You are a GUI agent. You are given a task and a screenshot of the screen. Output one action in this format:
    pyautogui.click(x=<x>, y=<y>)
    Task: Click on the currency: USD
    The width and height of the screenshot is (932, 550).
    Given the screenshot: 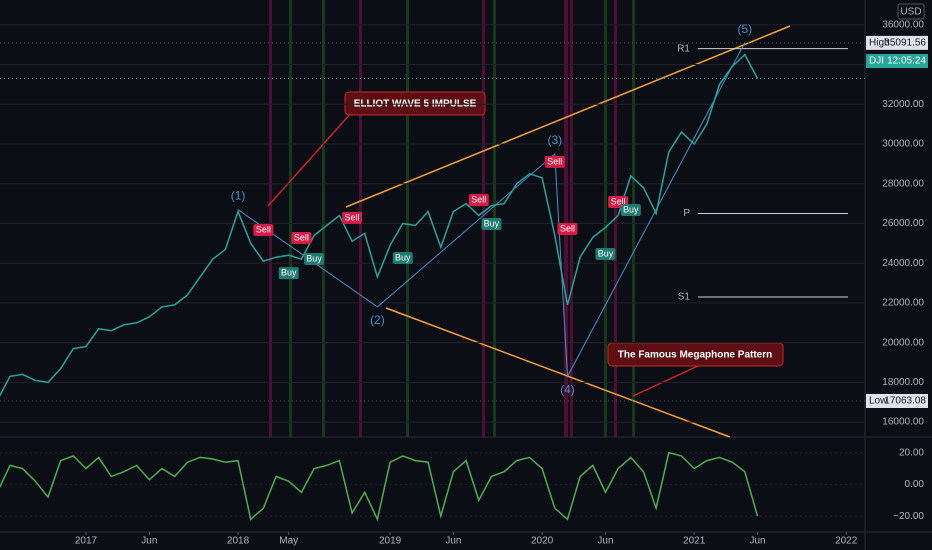 What is the action you would take?
    pyautogui.click(x=910, y=12)
    